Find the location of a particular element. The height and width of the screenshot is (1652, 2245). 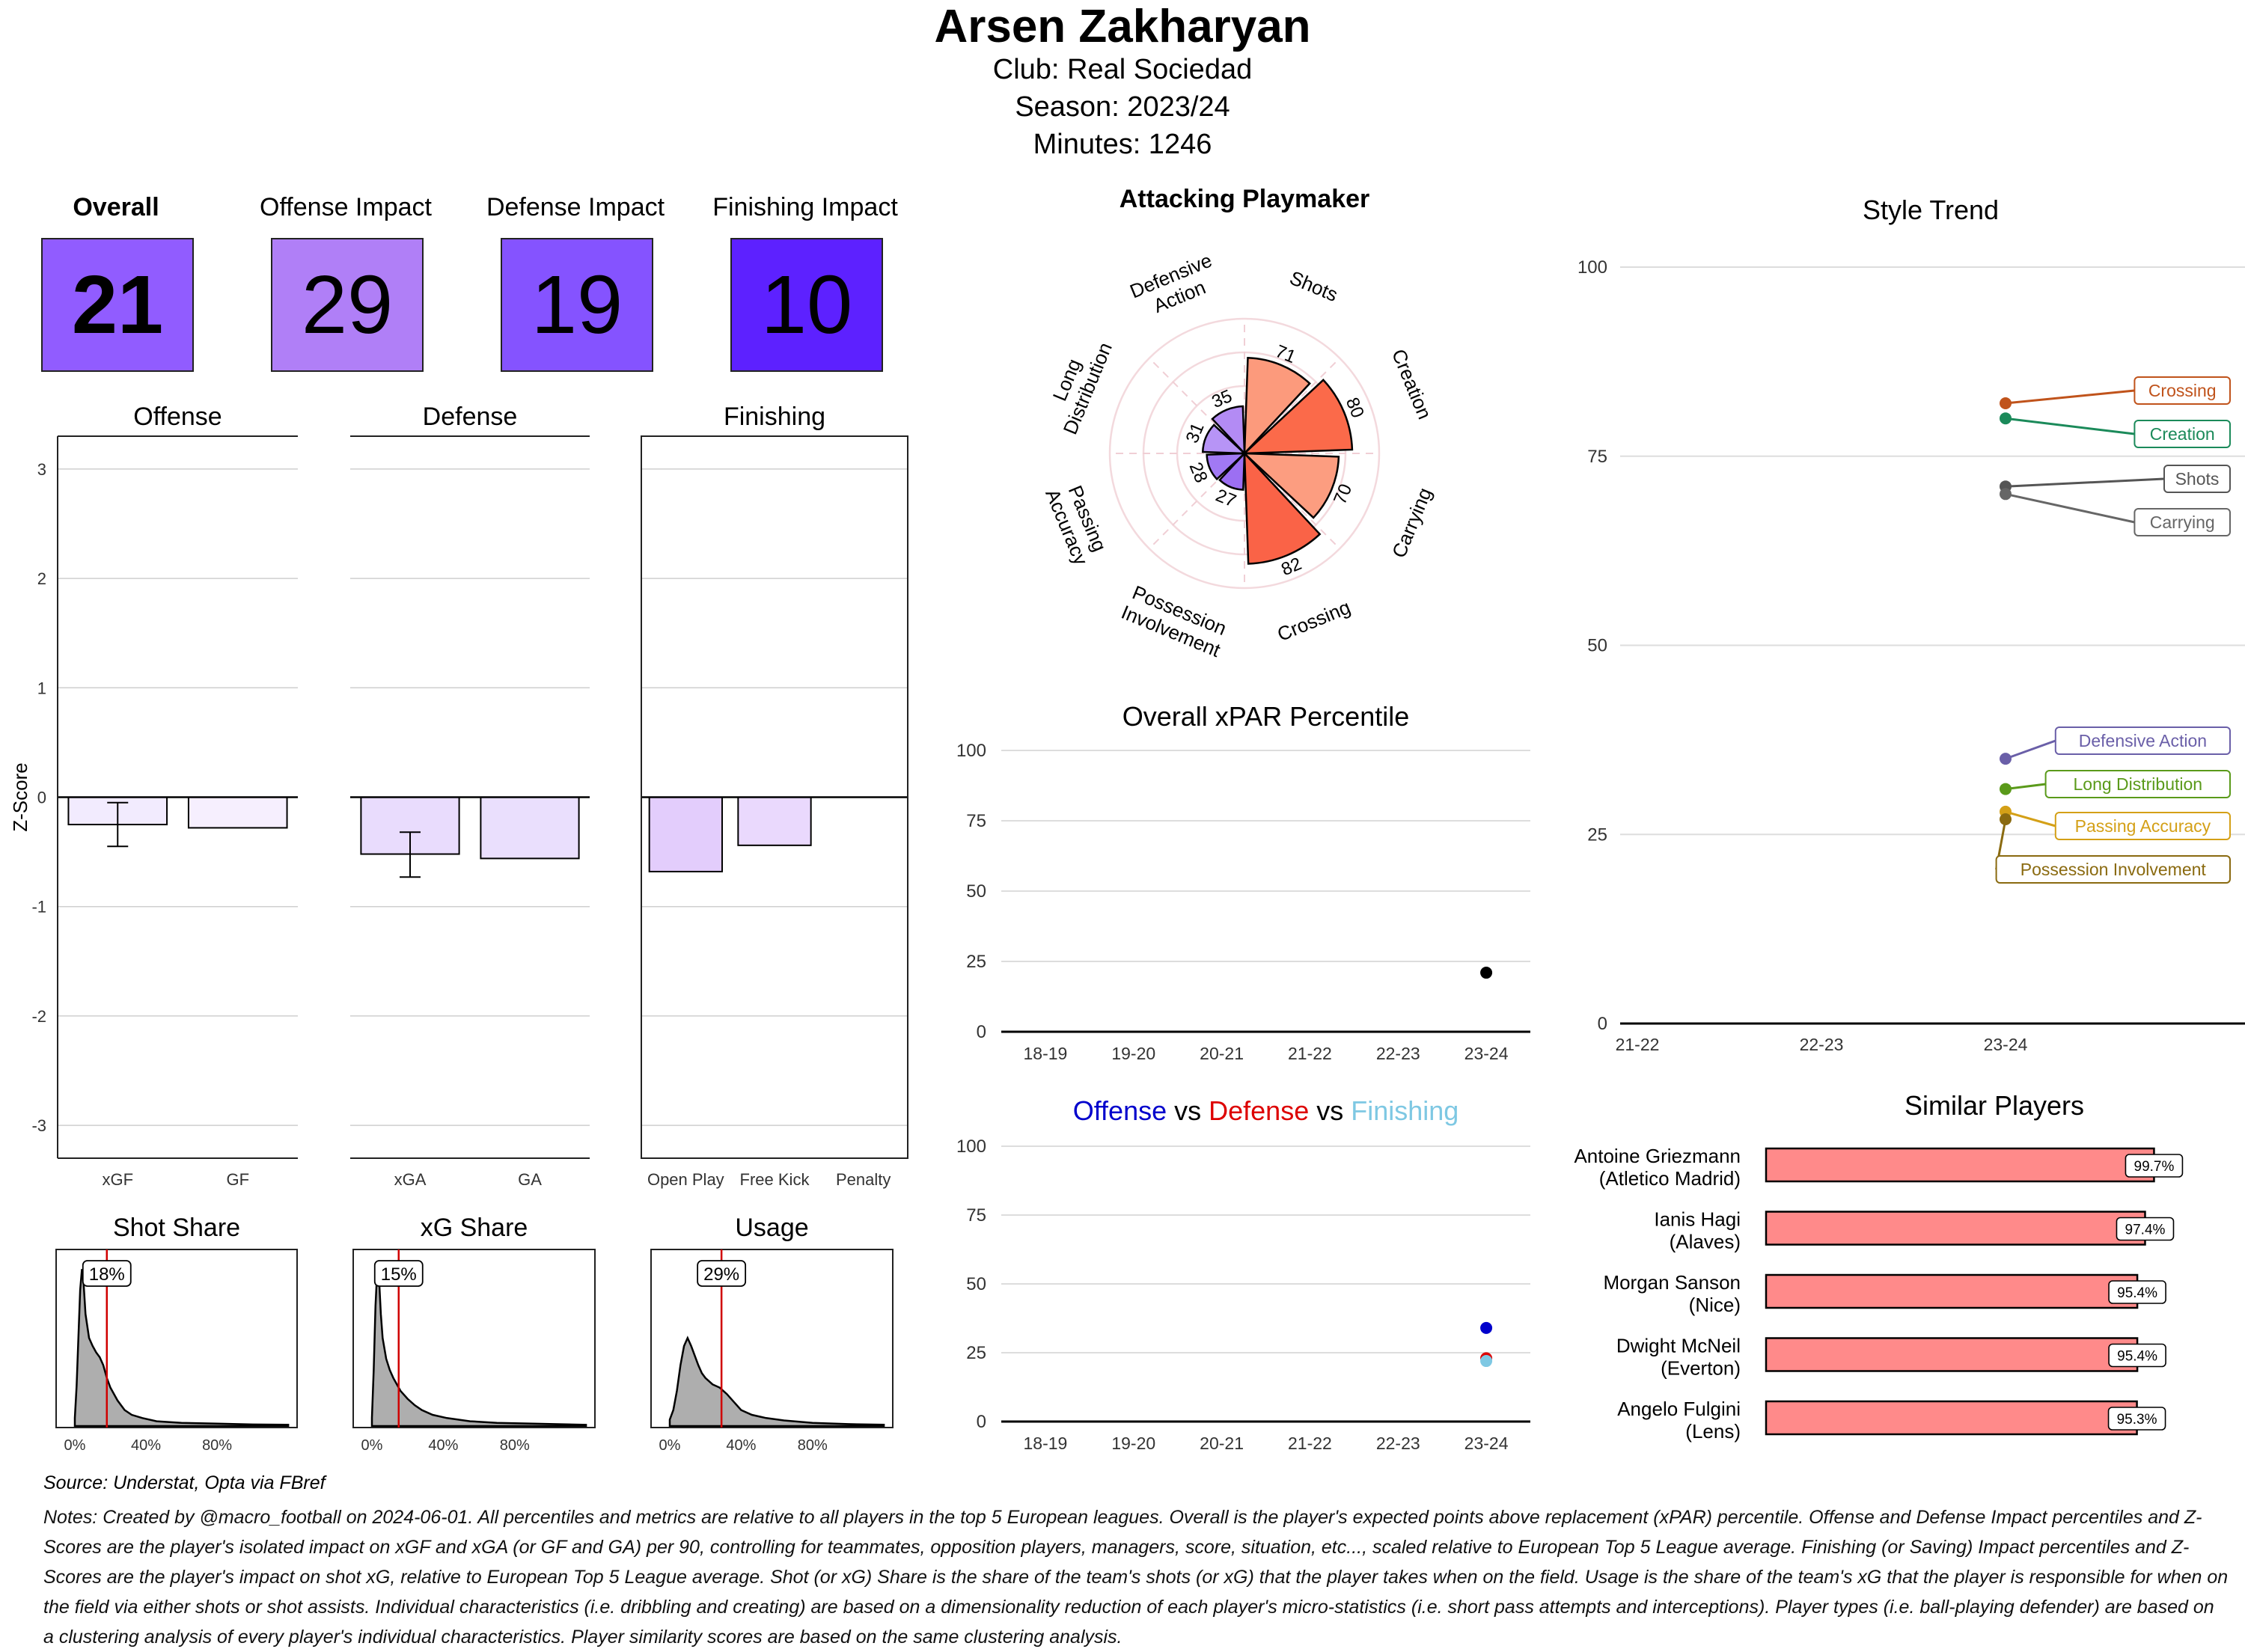

season-tick-label: 23-24 is located at coordinates (1486, 1053).